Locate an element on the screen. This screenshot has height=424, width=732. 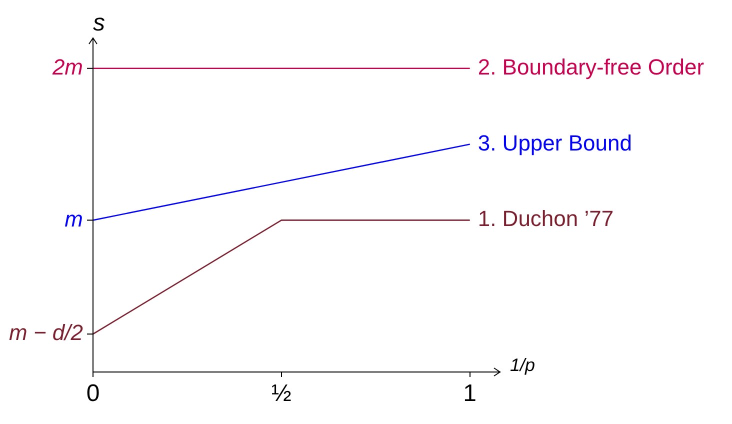
text: m is located at coordinates (73, 219).